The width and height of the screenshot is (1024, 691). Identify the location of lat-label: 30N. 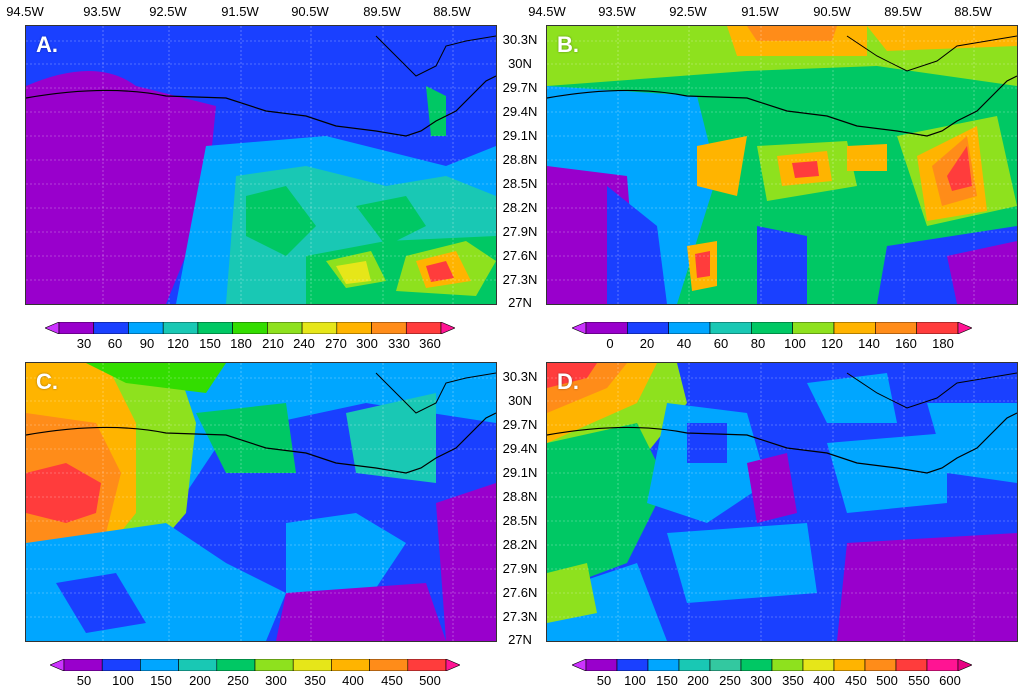
(520, 400).